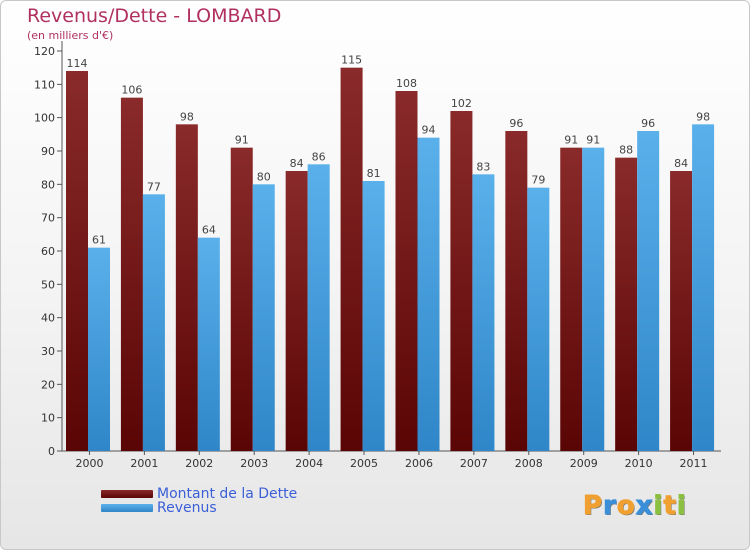  What do you see at coordinates (48, 151) in the screenshot?
I see `y-tick-label: 90` at bounding box center [48, 151].